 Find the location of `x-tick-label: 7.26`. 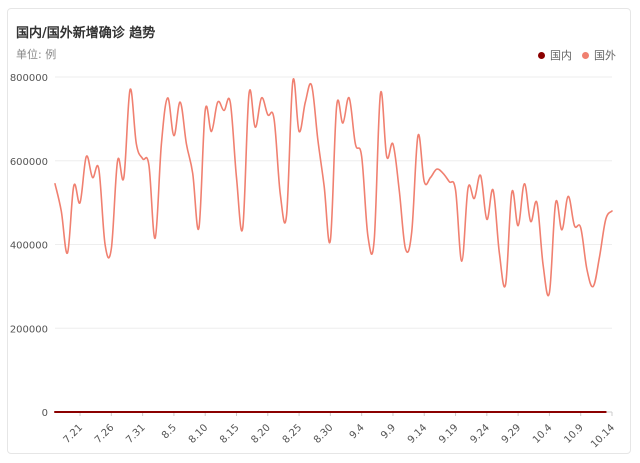

x-tick-label: 7.26 is located at coordinates (105, 434).